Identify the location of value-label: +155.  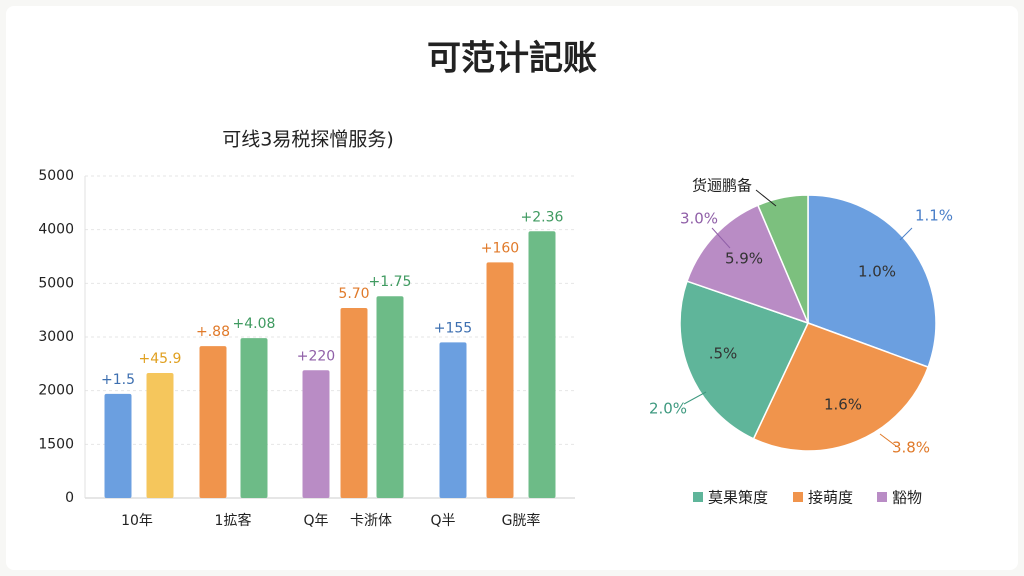
(453, 328).